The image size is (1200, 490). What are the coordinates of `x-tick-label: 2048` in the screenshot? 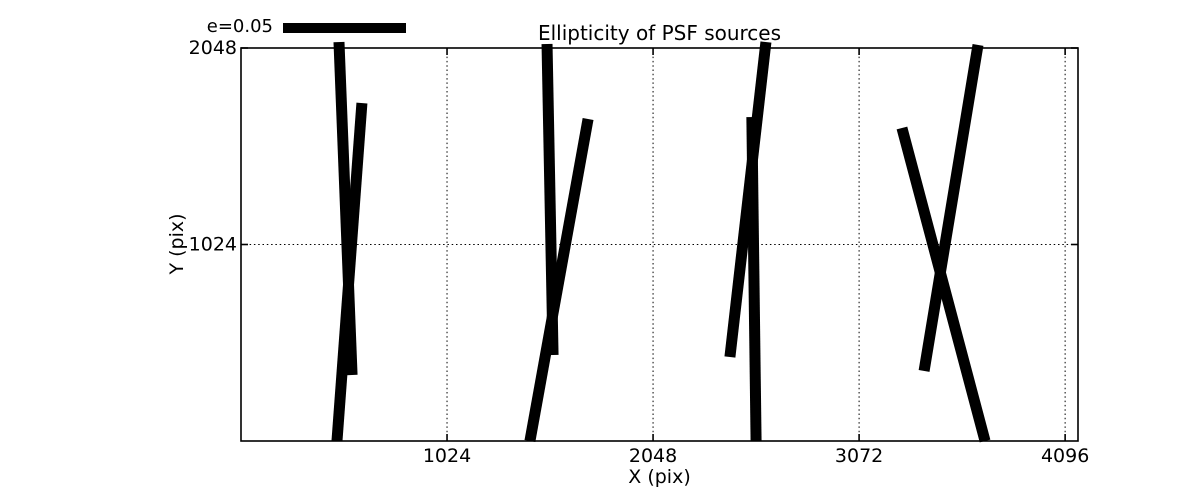 It's located at (653, 456).